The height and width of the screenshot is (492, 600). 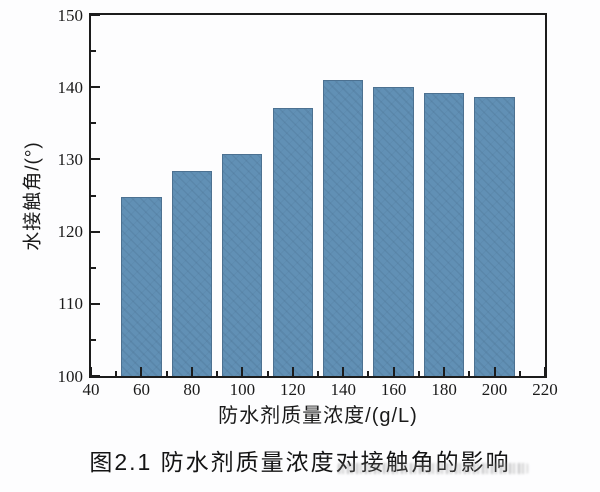 I want to click on x-tick-label: 60, so click(x=141, y=389).